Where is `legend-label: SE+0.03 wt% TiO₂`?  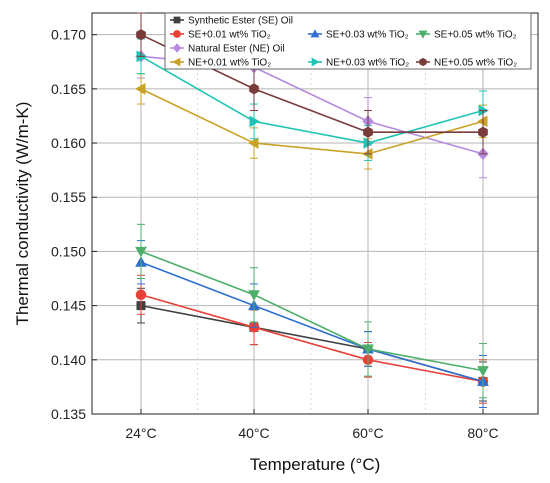
legend-label: SE+0.03 wt% TiO₂ is located at coordinates (367, 35).